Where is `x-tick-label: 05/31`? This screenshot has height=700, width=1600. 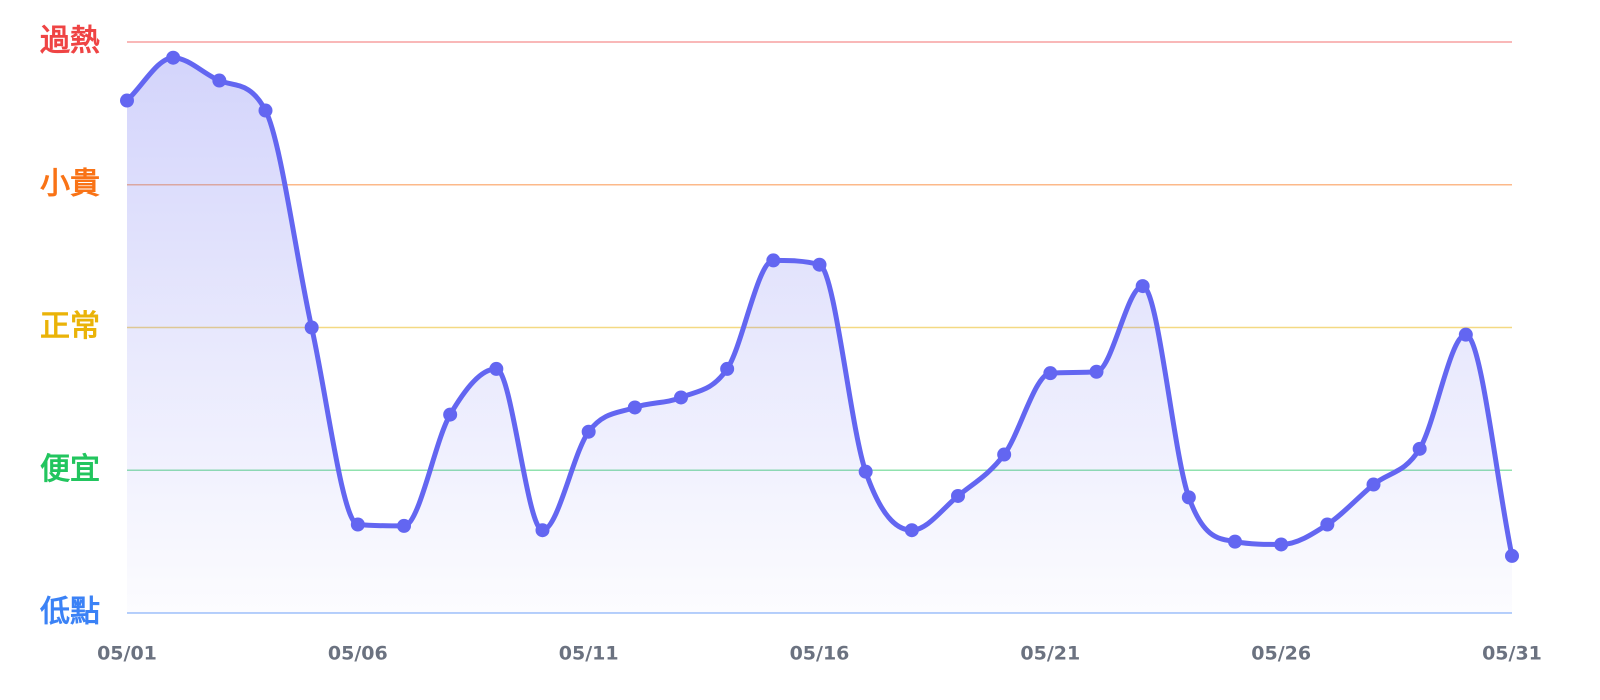 x-tick-label: 05/31 is located at coordinates (1512, 654).